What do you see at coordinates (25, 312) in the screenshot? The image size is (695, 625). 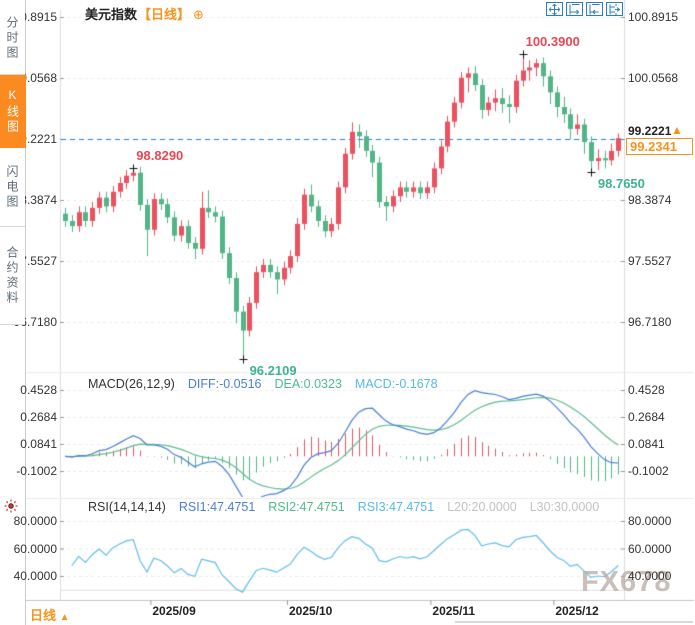 I see `sidebar-divider` at bounding box center [25, 312].